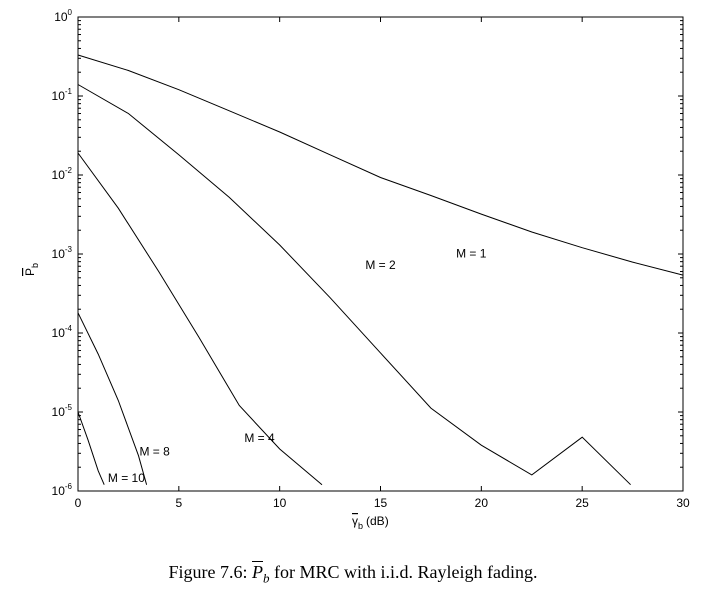  Describe the element at coordinates (380, 265) in the screenshot. I see `curve-label-1: M = 2` at that location.